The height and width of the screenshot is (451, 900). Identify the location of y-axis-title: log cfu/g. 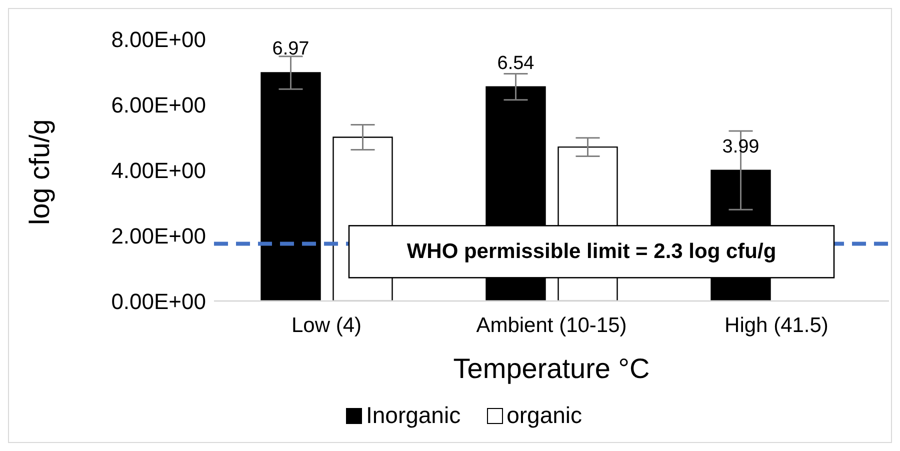
(39, 172).